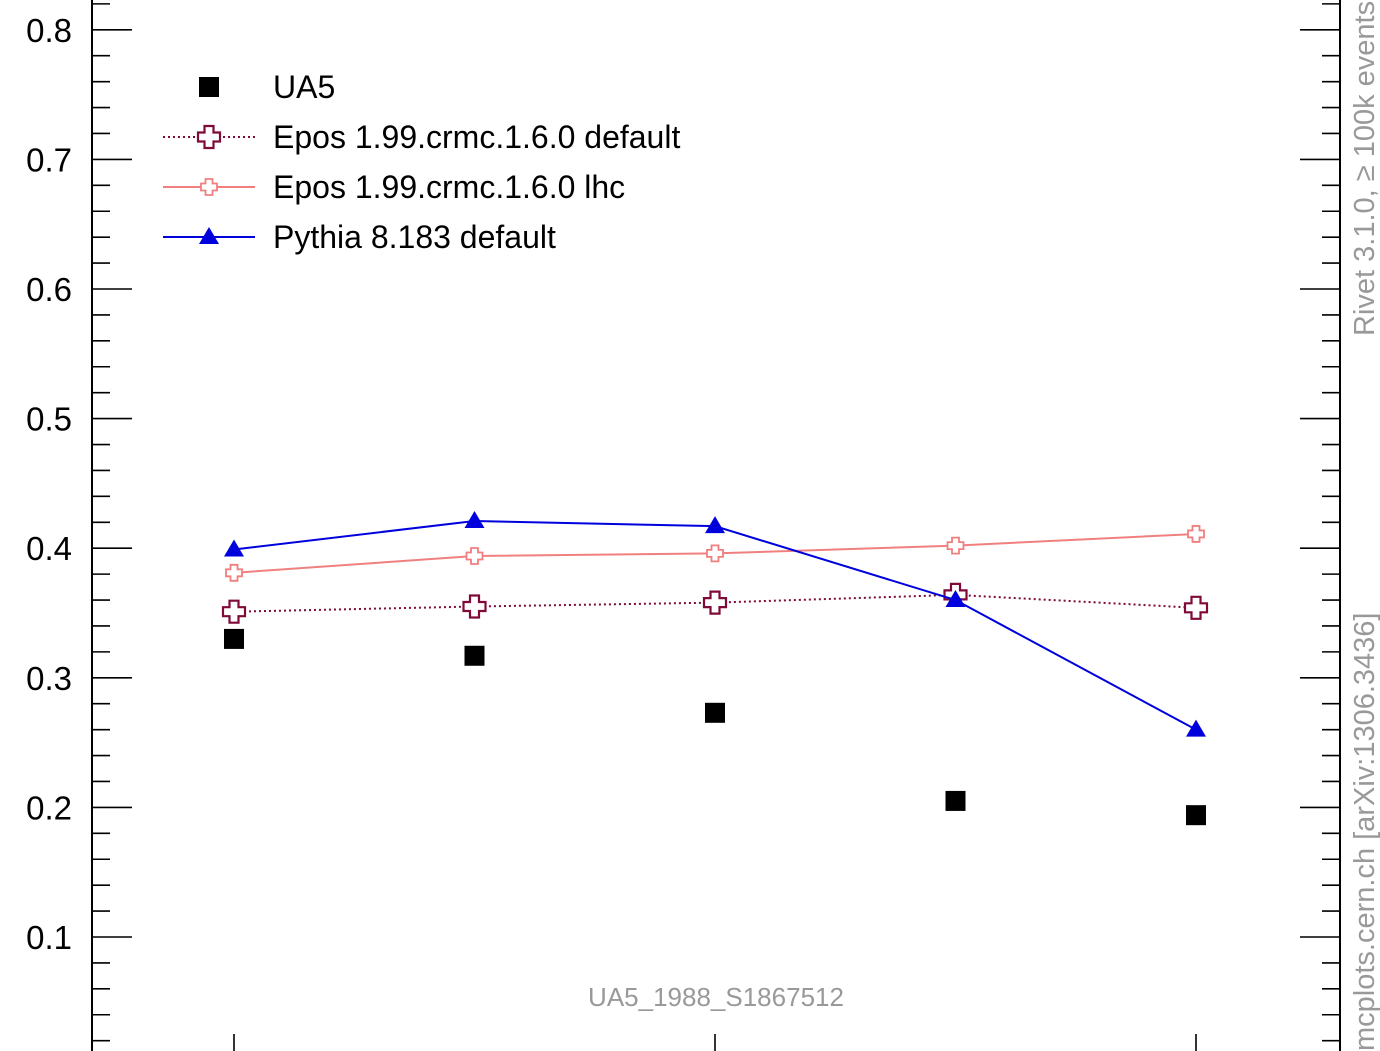  I want to click on analysis-id-label: UA5_1988_S1867512, so click(716, 997).